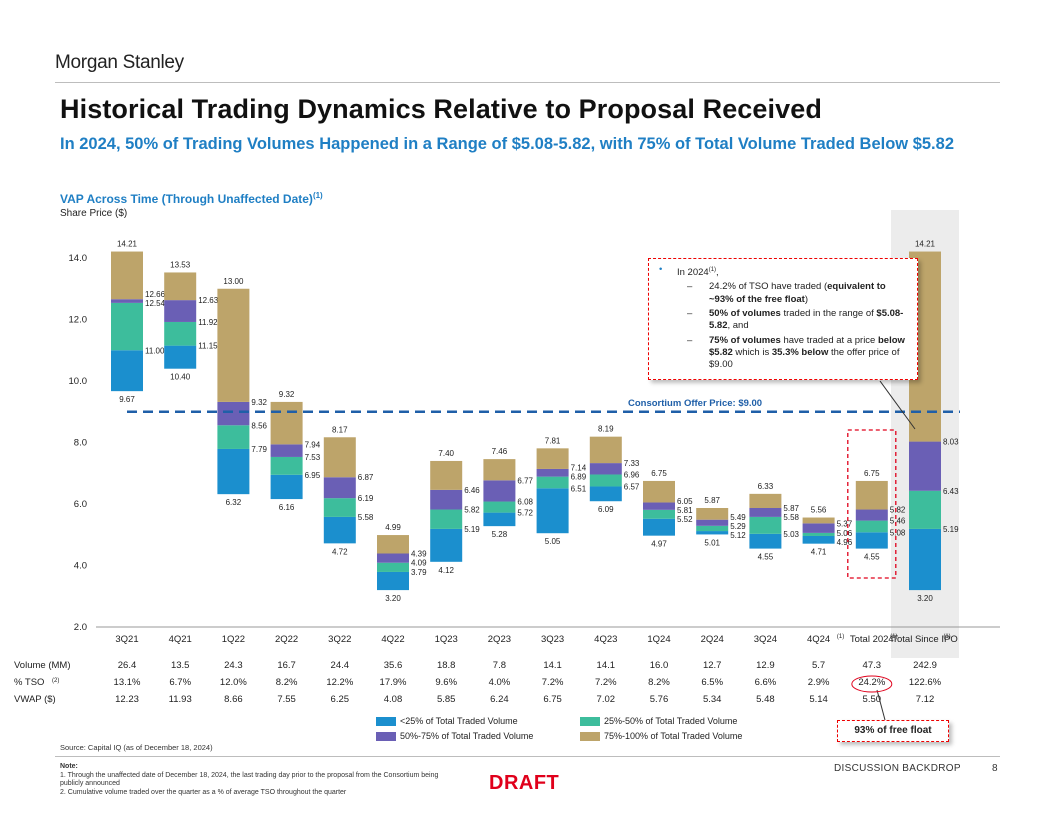  I want to click on high-label: 13.53, so click(180, 264).